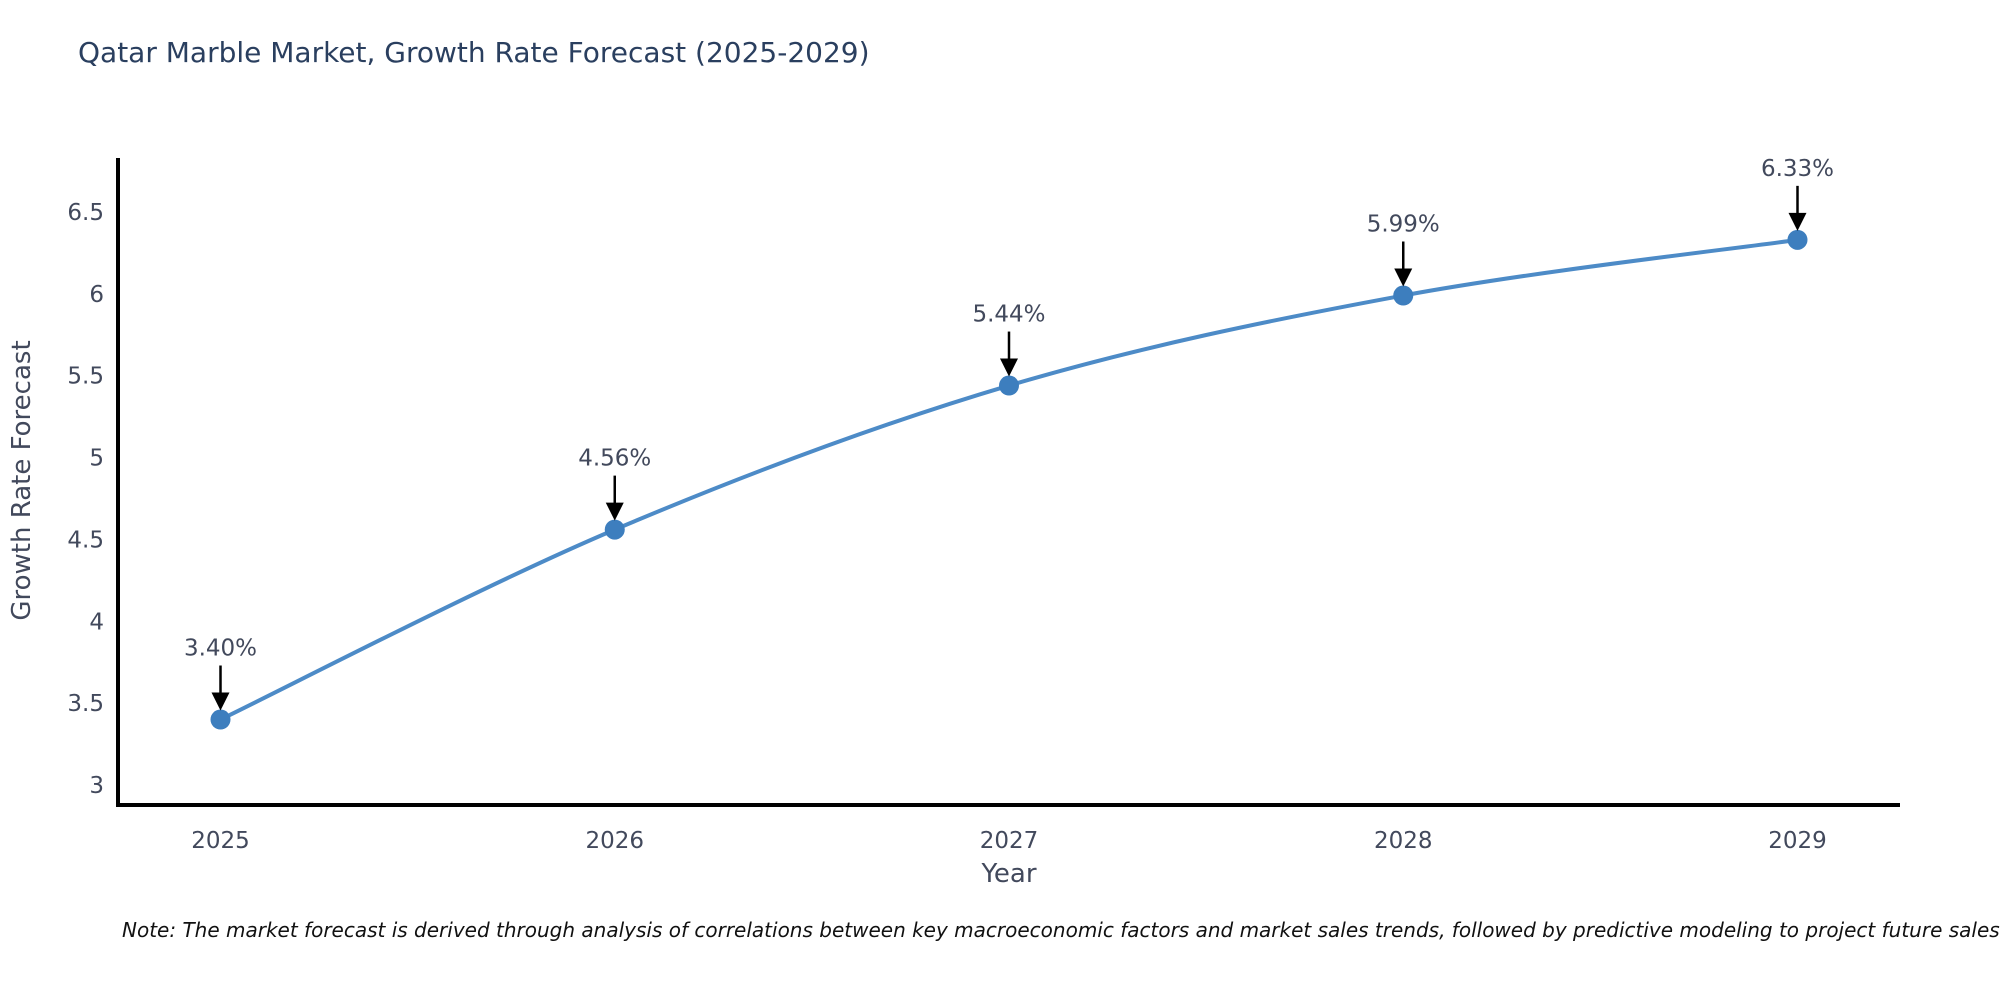 This screenshot has height=1000, width=2000. What do you see at coordinates (1797, 169) in the screenshot?
I see `annotation-label: 6.33%` at bounding box center [1797, 169].